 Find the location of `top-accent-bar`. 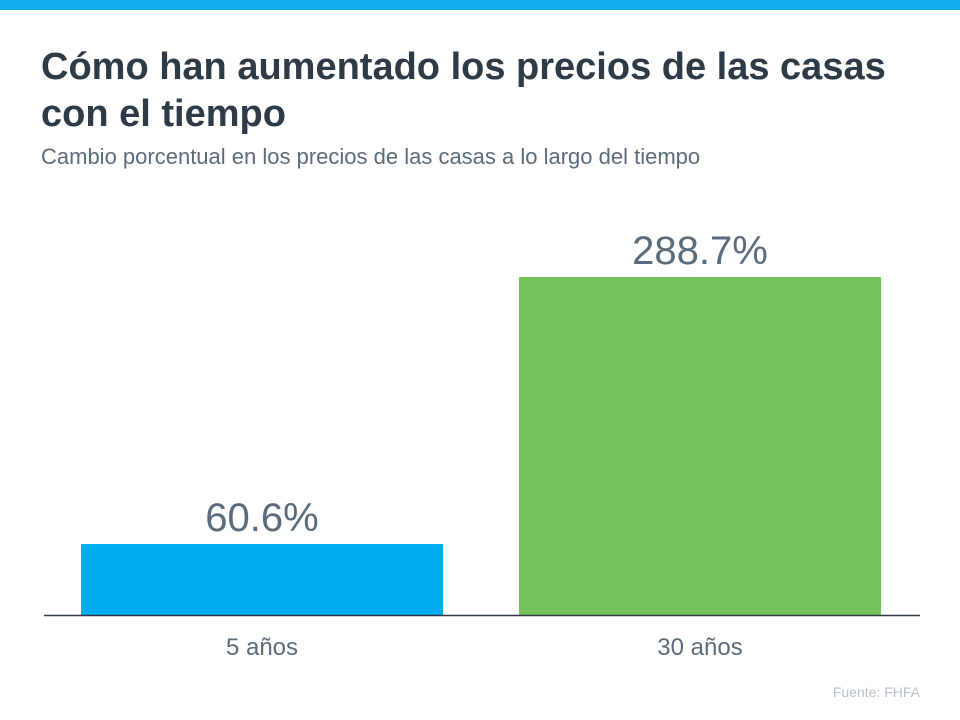

top-accent-bar is located at coordinates (480, 5).